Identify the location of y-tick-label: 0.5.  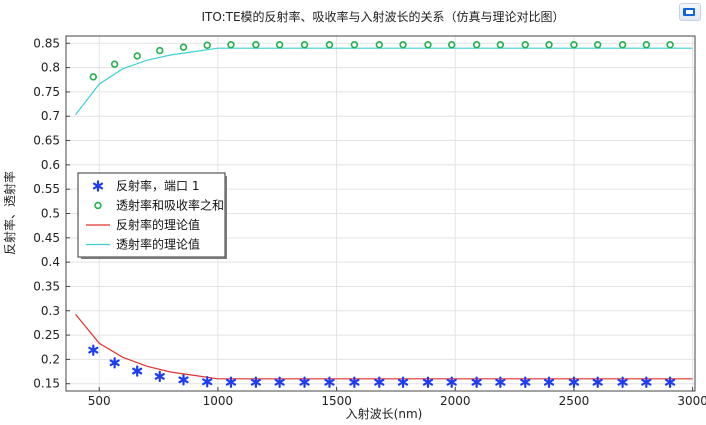
(50, 214).